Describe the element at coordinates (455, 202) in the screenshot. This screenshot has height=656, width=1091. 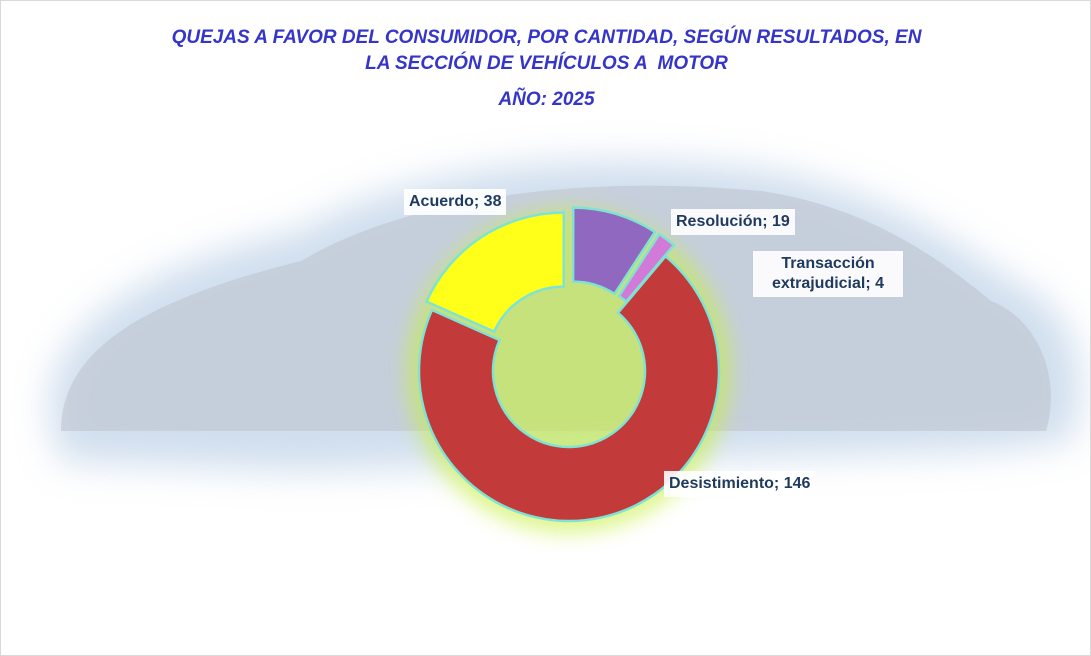
I see `data-label: Acuerdo; 38` at that location.